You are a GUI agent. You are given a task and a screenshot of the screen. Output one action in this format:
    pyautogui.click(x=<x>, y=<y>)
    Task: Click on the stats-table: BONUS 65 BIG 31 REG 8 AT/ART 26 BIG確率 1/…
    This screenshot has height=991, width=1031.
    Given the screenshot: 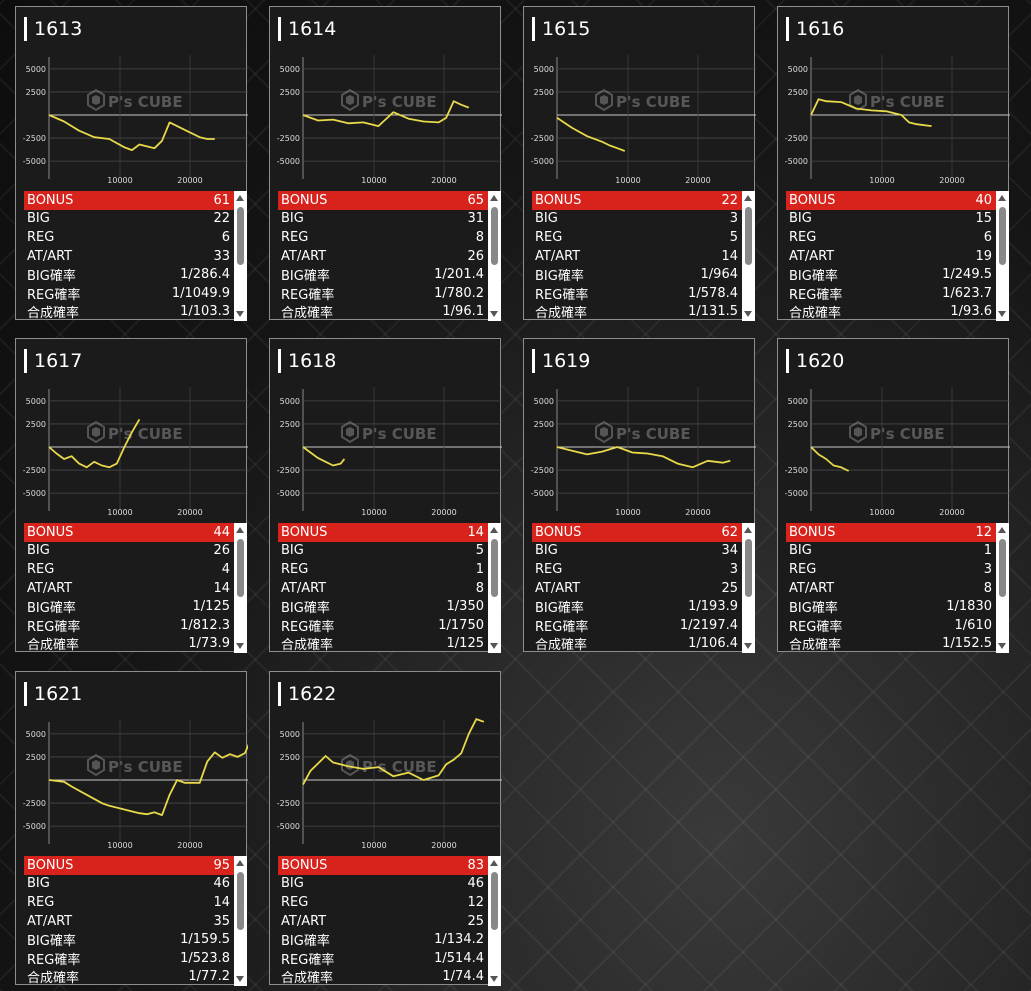 What is the action you would take?
    pyautogui.click(x=383, y=256)
    